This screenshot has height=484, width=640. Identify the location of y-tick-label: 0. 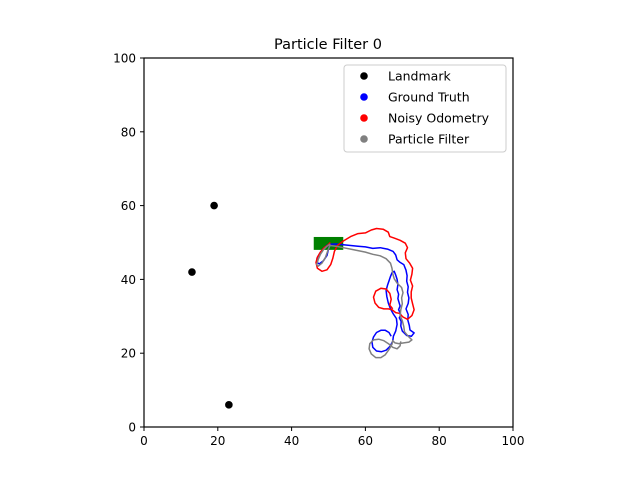
(132, 428).